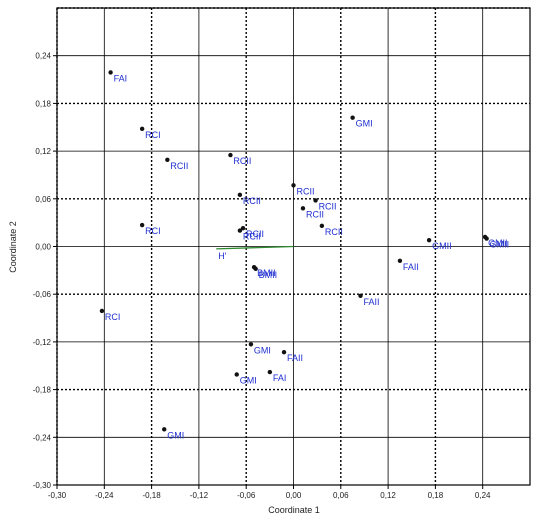  I want to click on x-tick-label: 0,12, so click(388, 495).